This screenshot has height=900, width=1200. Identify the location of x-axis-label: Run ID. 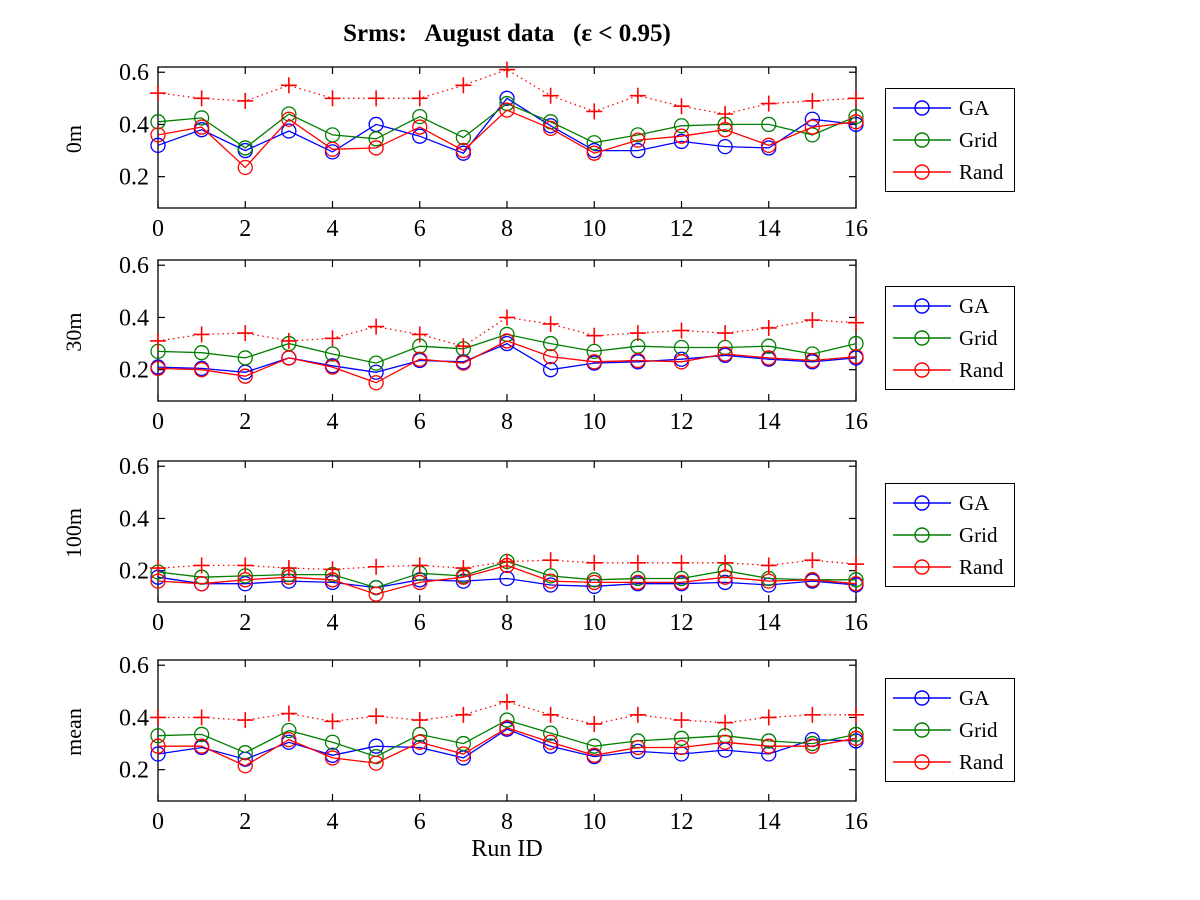
(507, 849).